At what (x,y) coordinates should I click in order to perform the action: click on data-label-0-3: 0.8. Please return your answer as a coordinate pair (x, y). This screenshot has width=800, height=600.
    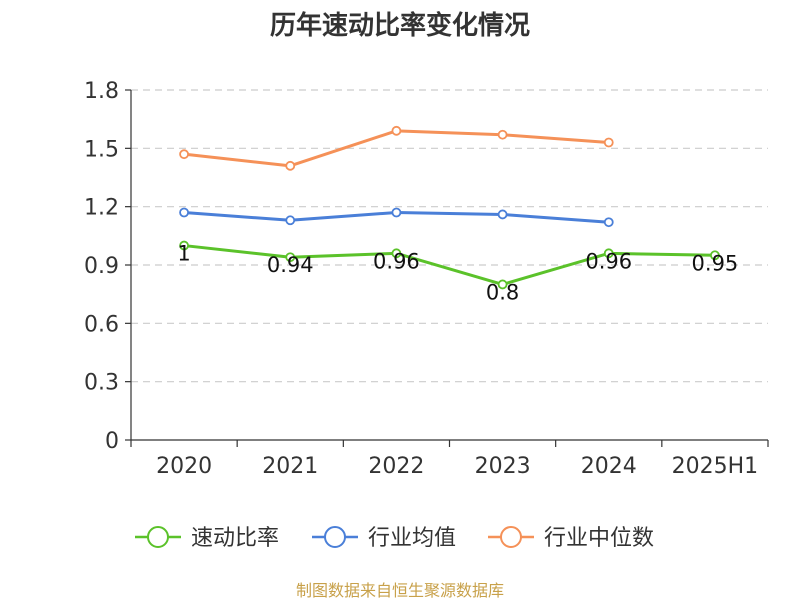
    Looking at the image, I should click on (502, 292).